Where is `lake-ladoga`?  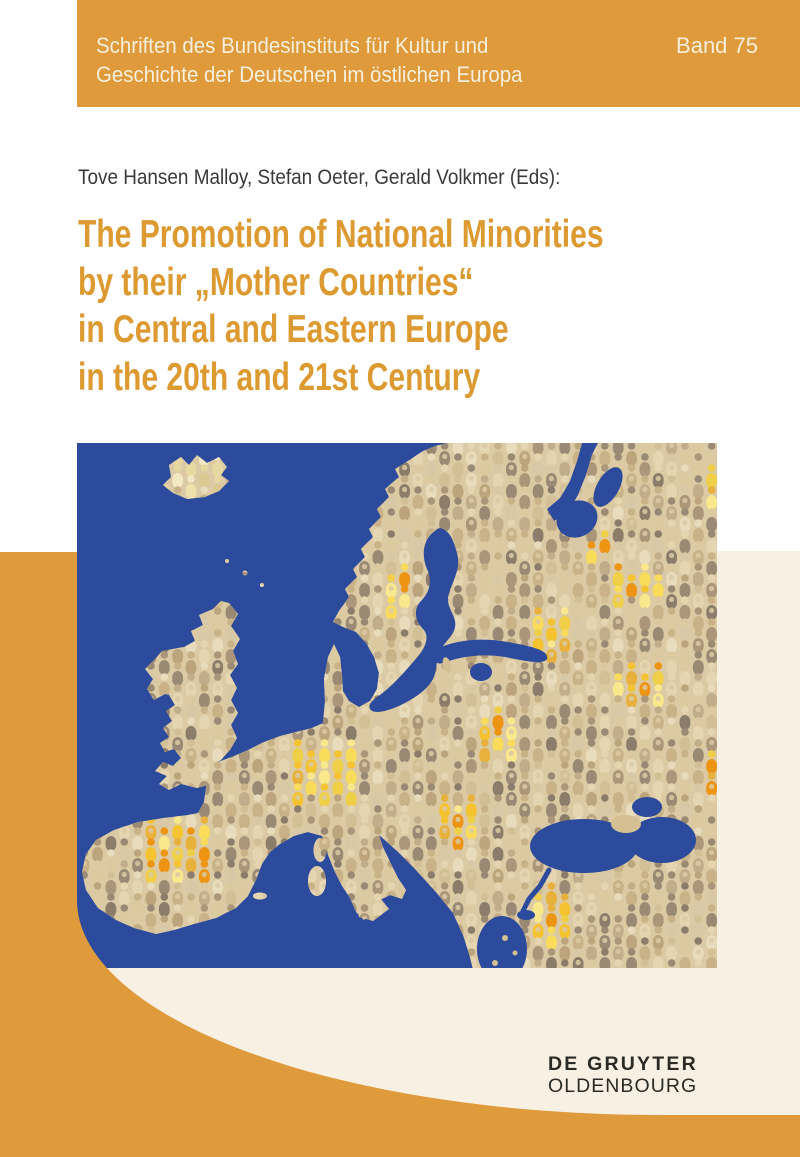
lake-ladoga is located at coordinates (577, 519).